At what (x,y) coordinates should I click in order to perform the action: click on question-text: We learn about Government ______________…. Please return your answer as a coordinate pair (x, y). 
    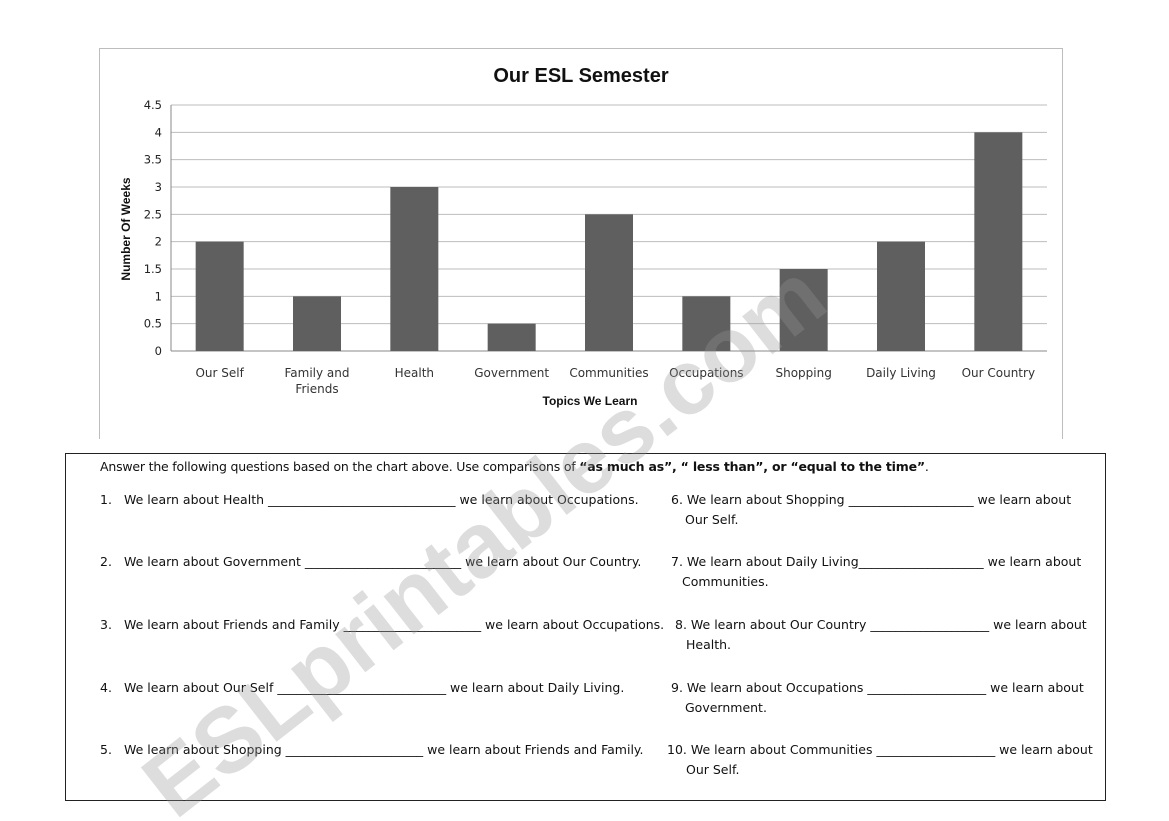
    Looking at the image, I should click on (383, 561).